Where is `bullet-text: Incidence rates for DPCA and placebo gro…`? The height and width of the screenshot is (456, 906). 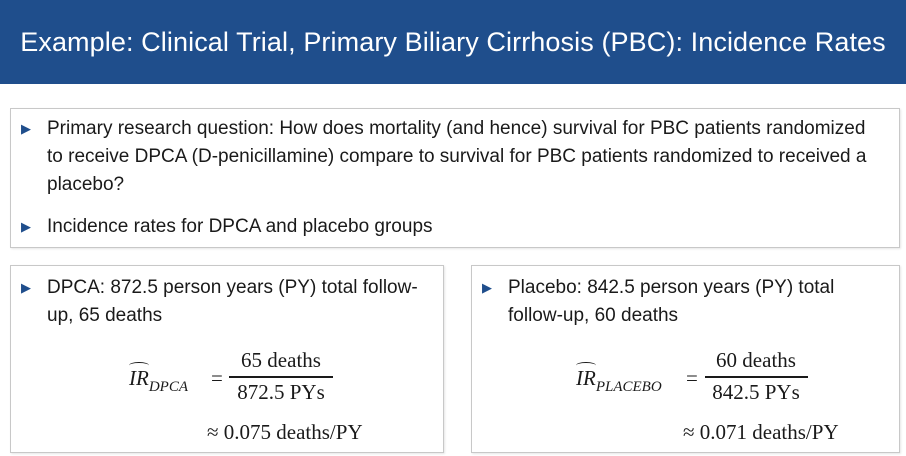
bullet-text: Incidence rates for DPCA and placebo gro… is located at coordinates (240, 226).